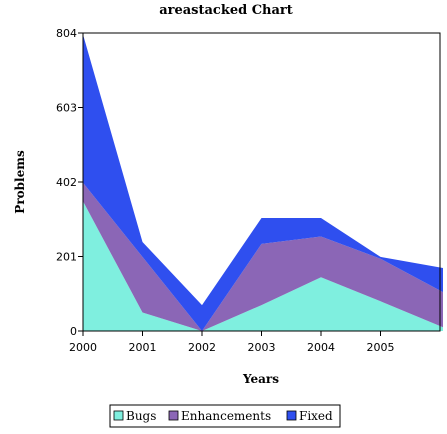 This screenshot has height=434, width=447. I want to click on legend-label-fixed: Fixed, so click(316, 416).